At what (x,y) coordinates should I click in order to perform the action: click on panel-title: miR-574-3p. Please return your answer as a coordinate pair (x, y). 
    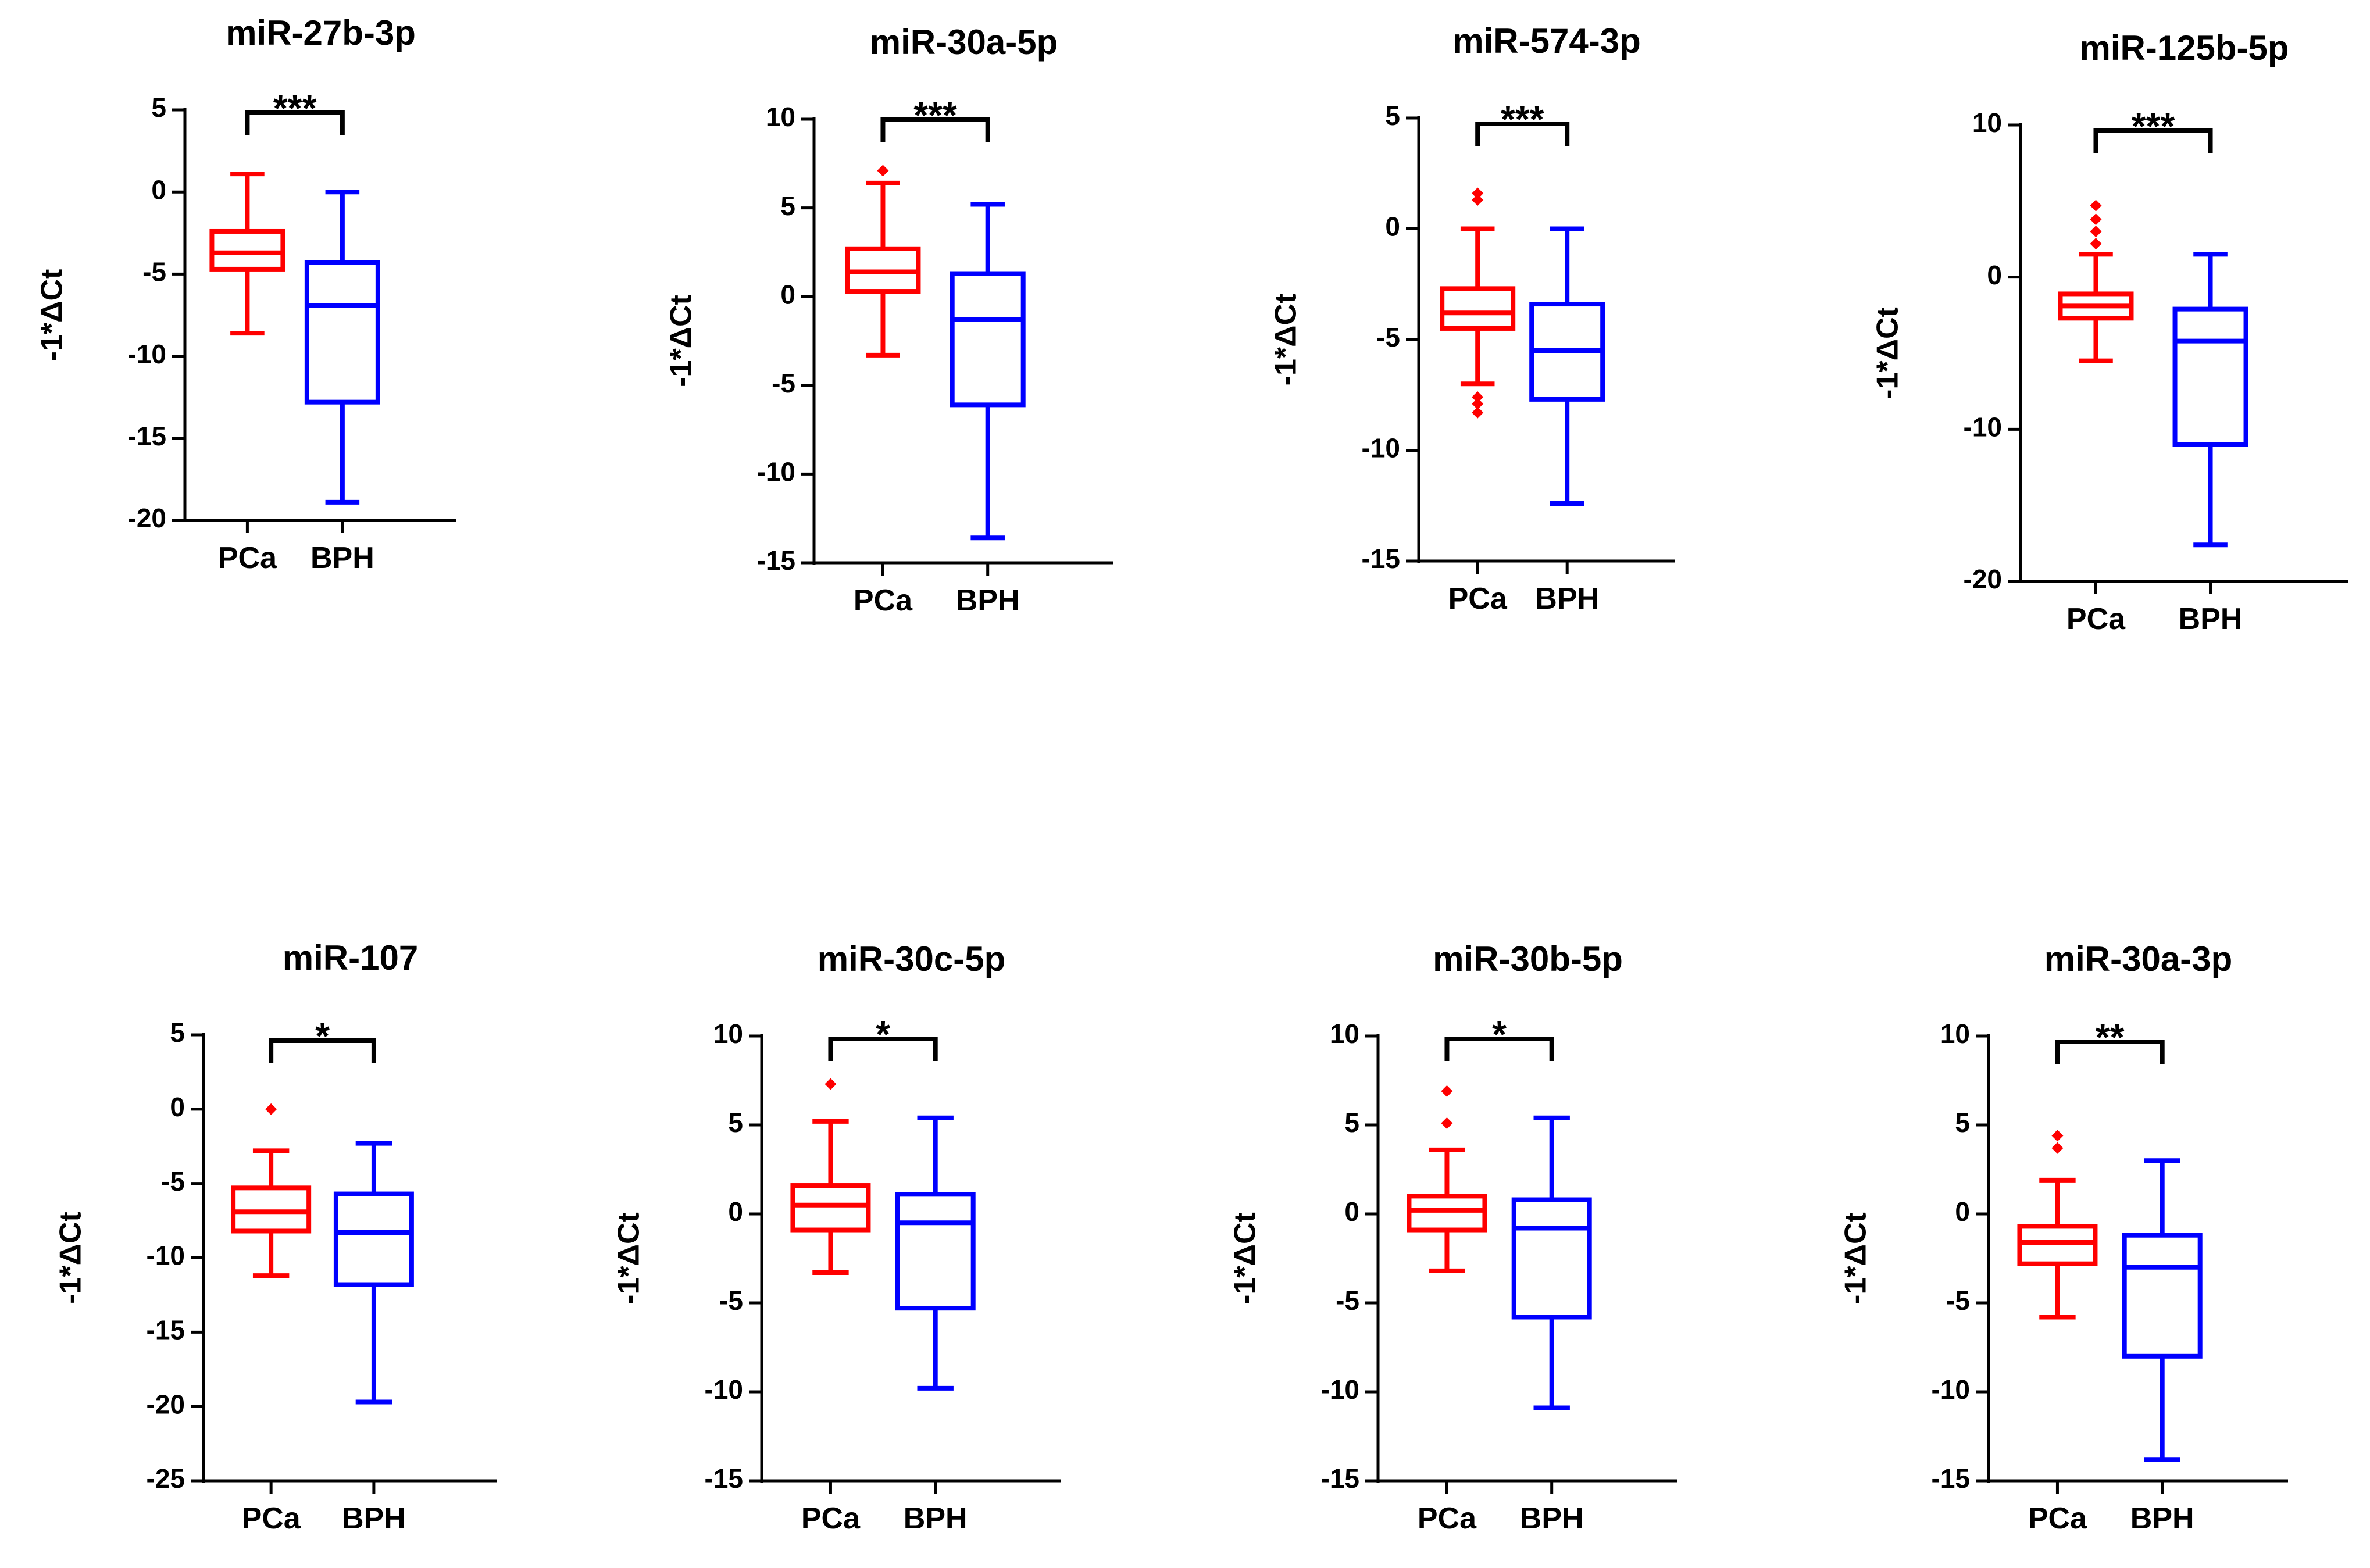
    Looking at the image, I should click on (1546, 41).